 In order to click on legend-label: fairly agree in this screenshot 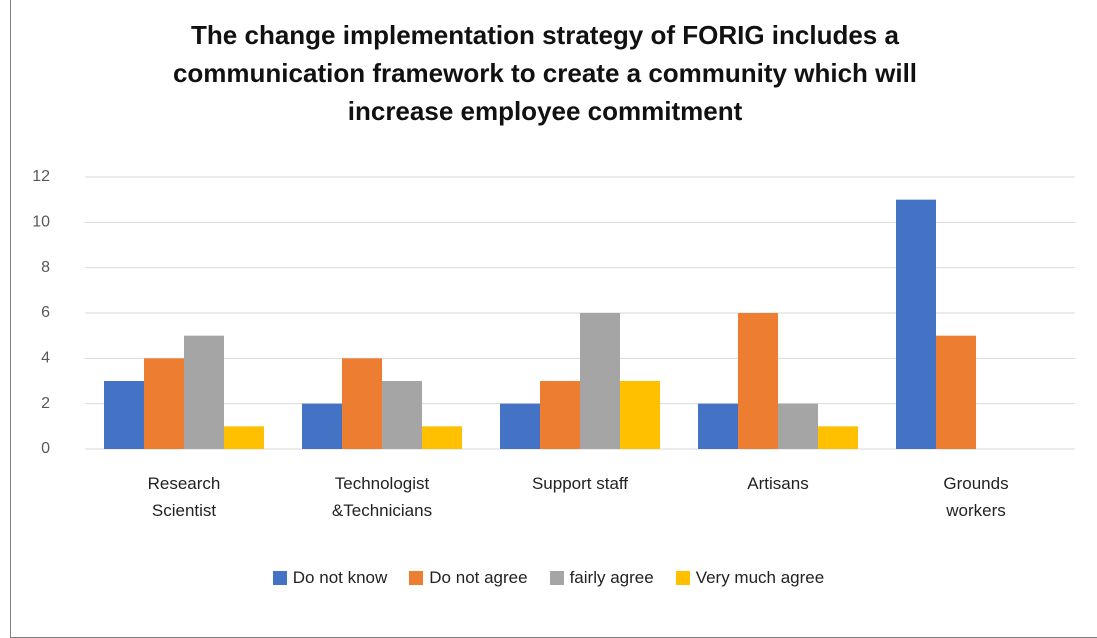, I will do `click(611, 577)`.